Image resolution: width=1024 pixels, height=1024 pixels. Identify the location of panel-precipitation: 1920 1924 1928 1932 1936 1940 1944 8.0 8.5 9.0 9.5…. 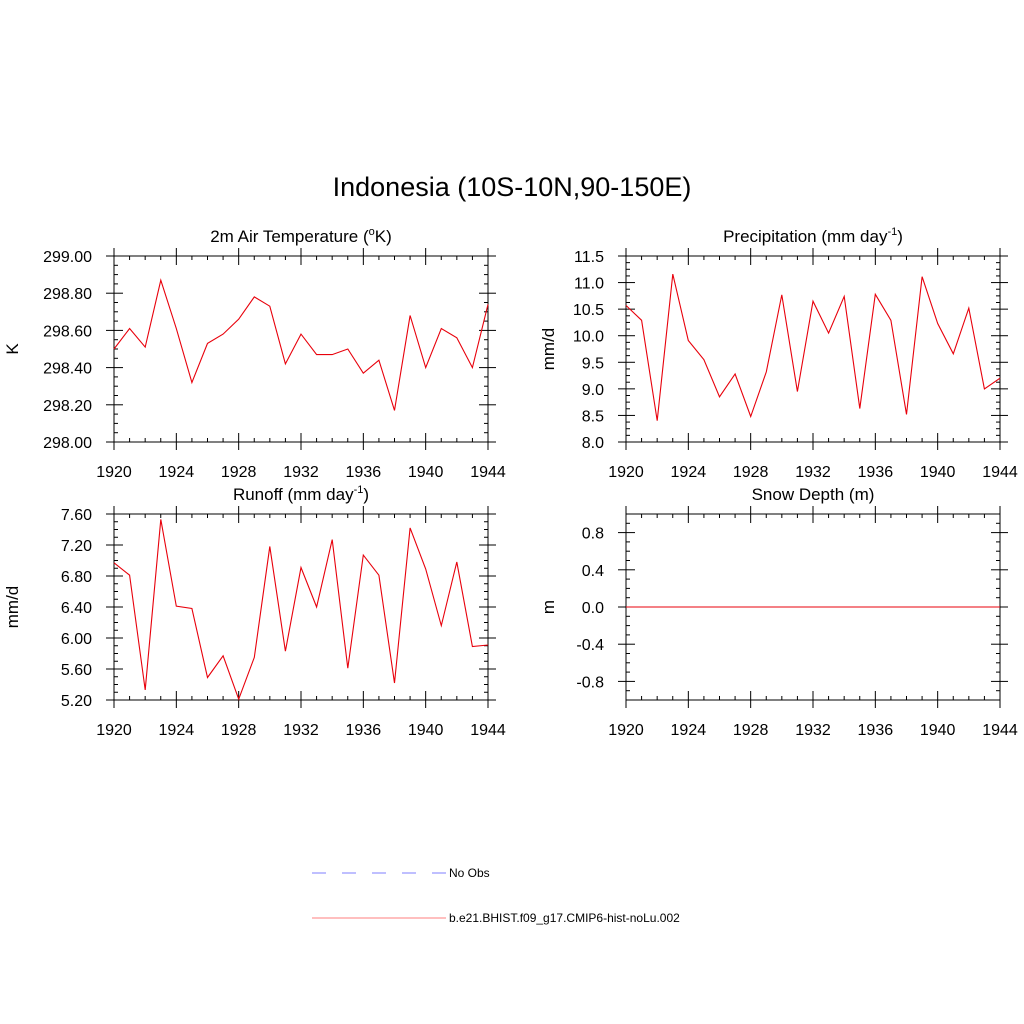
(778, 353).